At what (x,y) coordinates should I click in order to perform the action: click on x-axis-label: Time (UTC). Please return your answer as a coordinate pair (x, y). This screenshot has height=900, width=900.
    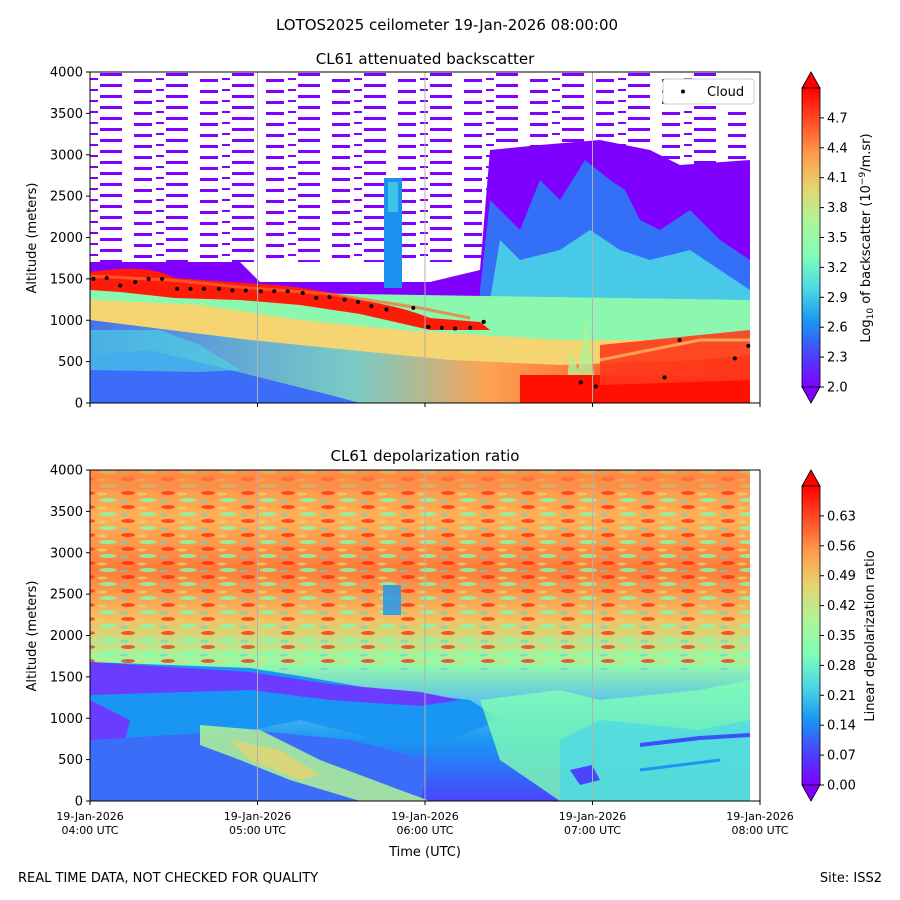
    Looking at the image, I should click on (424, 852).